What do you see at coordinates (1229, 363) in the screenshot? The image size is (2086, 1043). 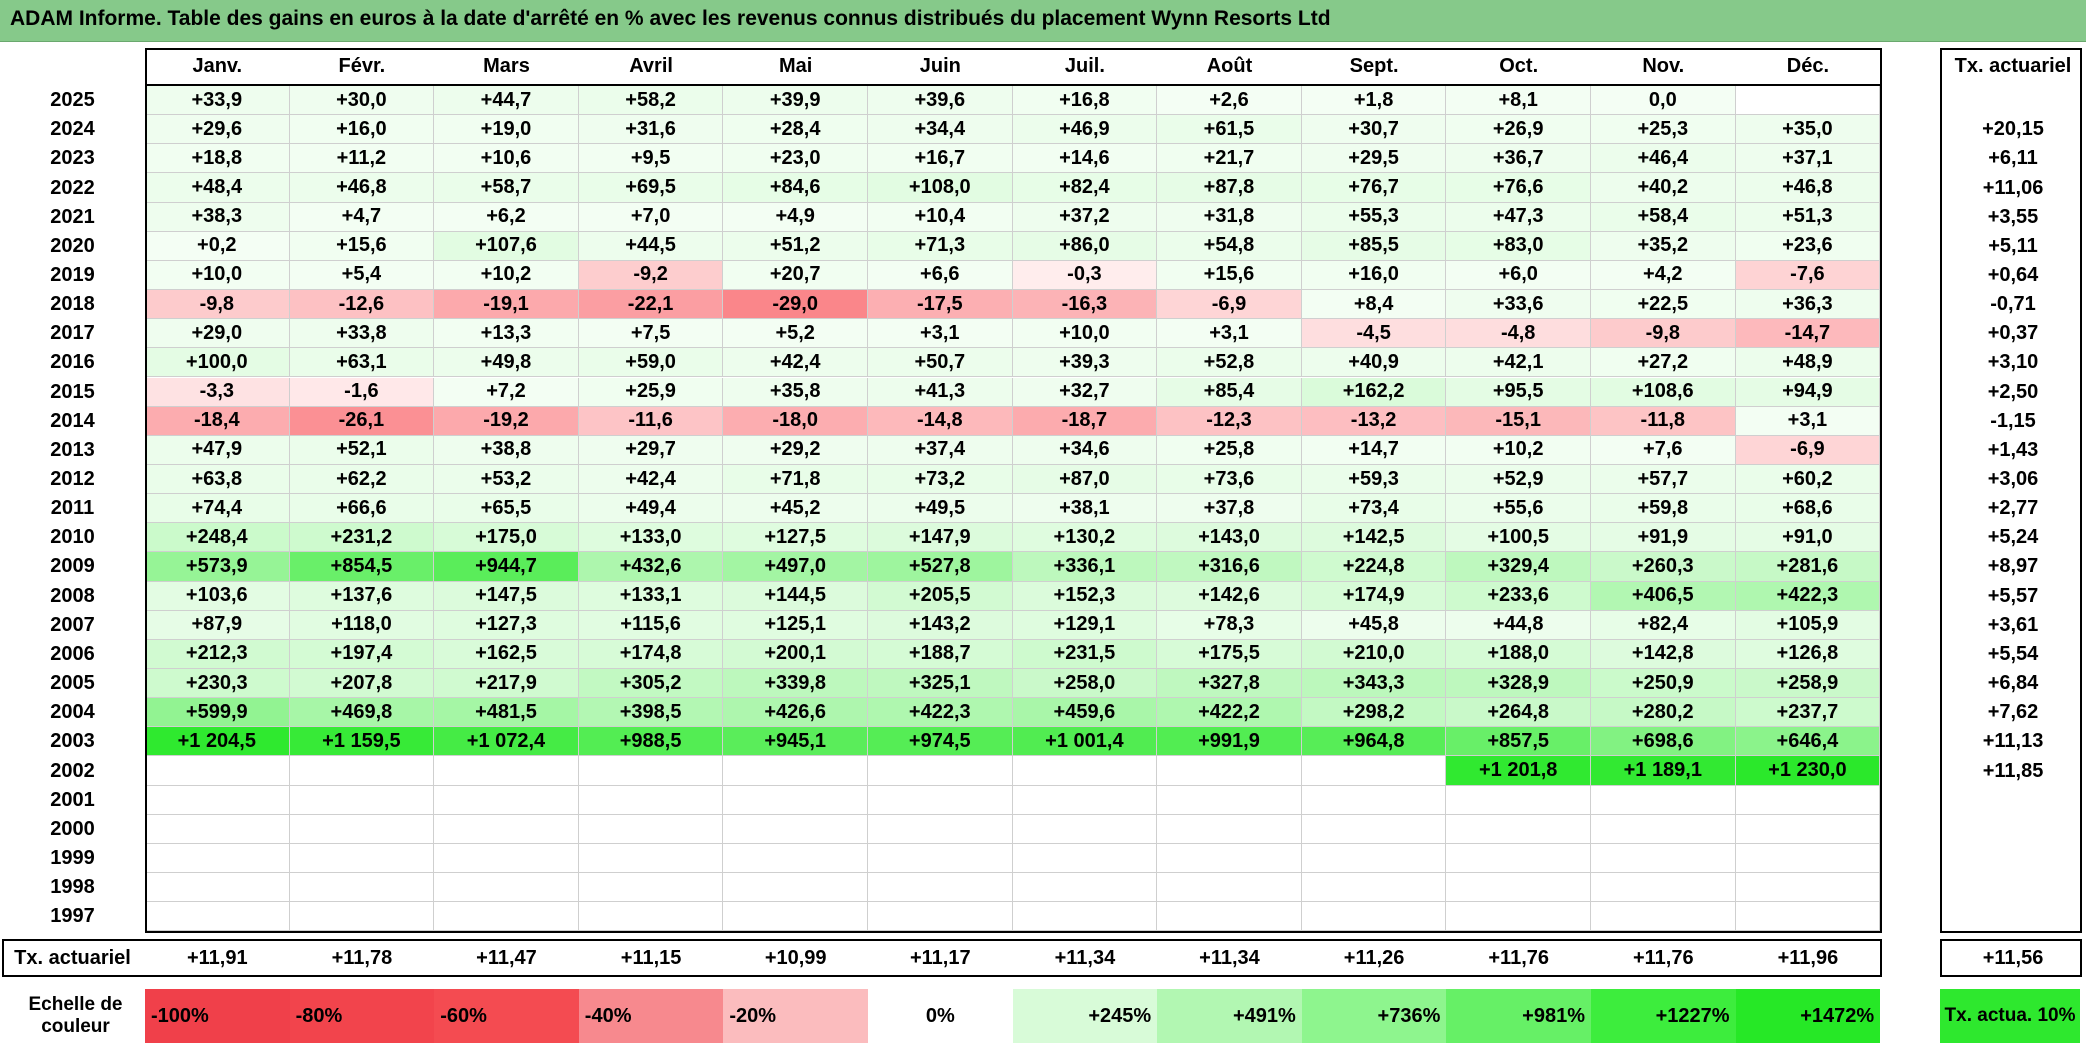 I see `table-cell: +52,8` at bounding box center [1229, 363].